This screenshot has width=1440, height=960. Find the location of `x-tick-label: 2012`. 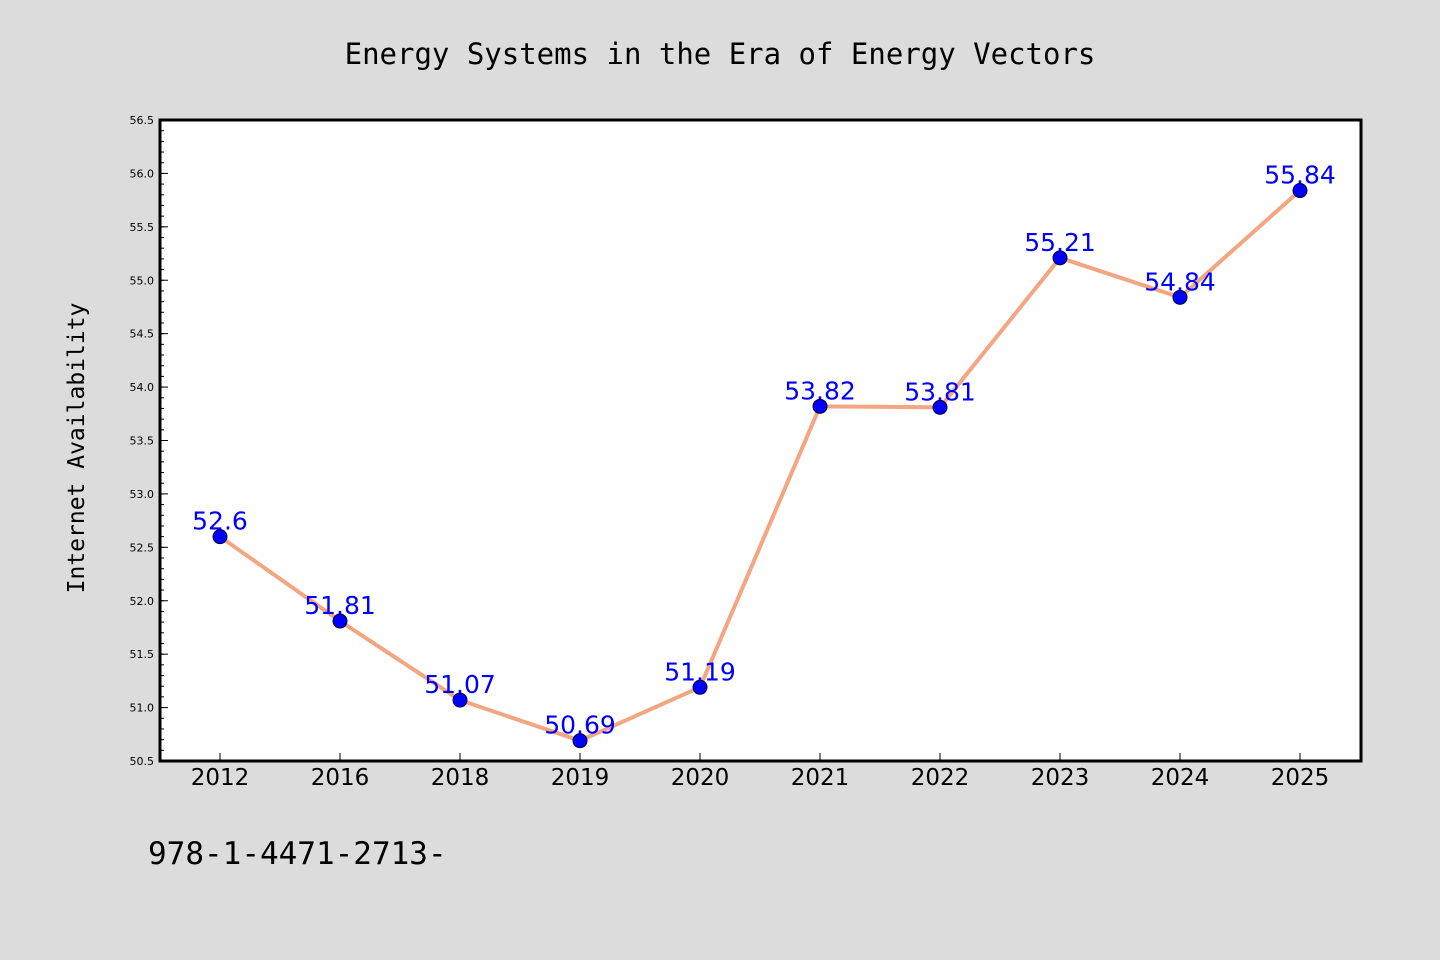

x-tick-label: 2012 is located at coordinates (220, 778).